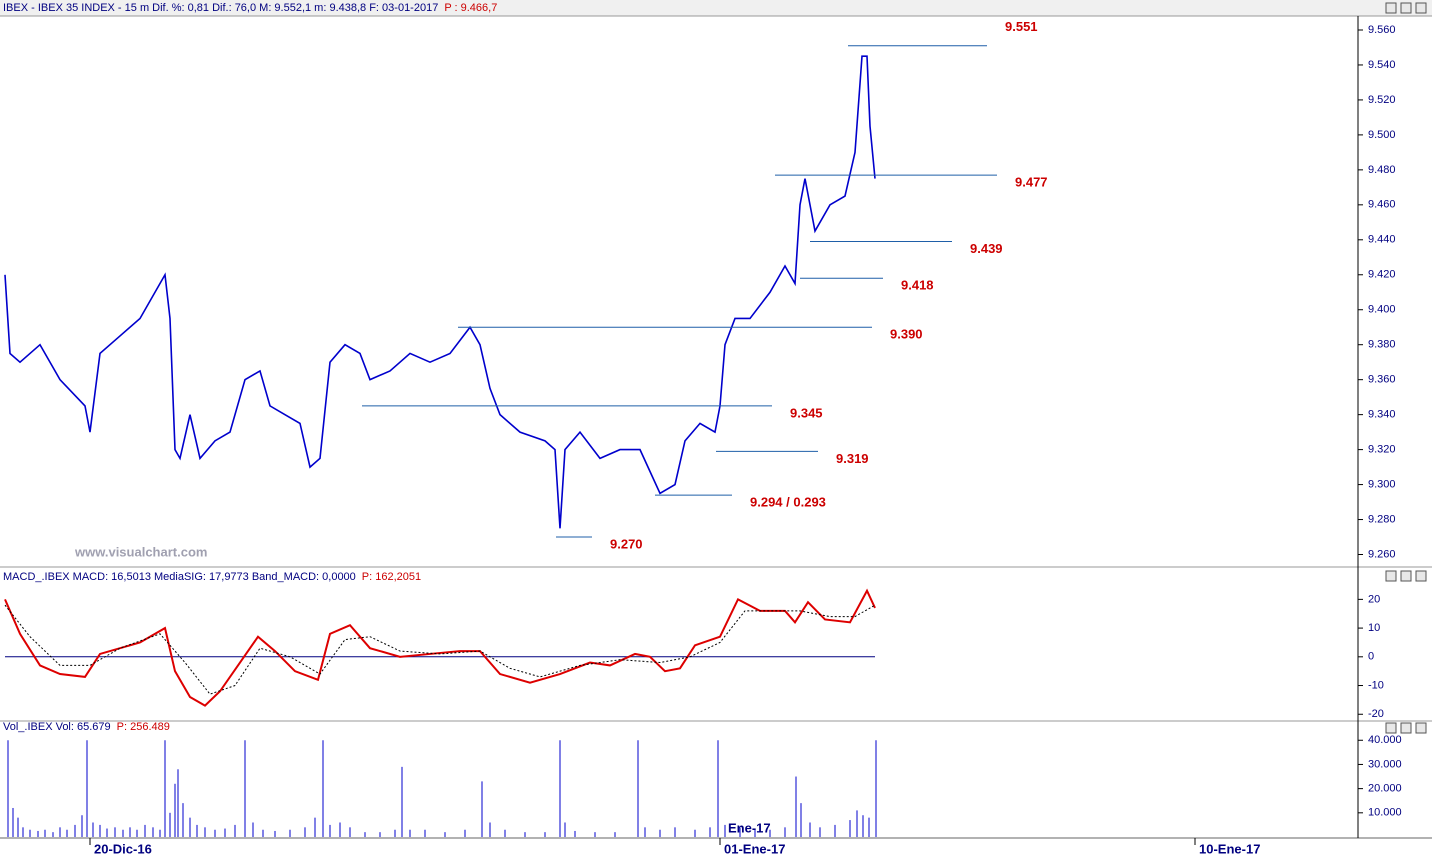 This screenshot has height=857, width=1432. I want to click on y-tick-label: 9.260, so click(1382, 554).